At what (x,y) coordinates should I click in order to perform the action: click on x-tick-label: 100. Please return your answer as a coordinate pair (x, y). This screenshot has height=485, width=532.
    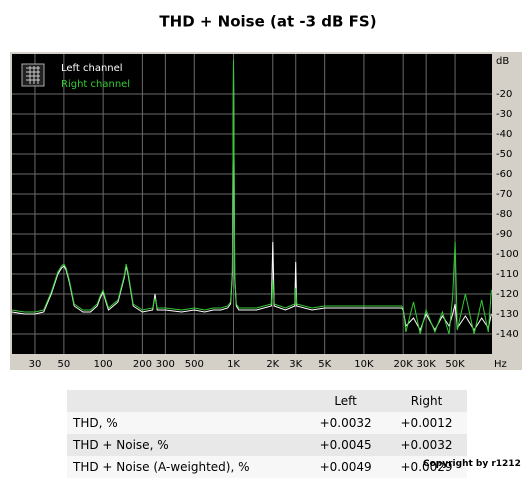
    Looking at the image, I should click on (103, 364).